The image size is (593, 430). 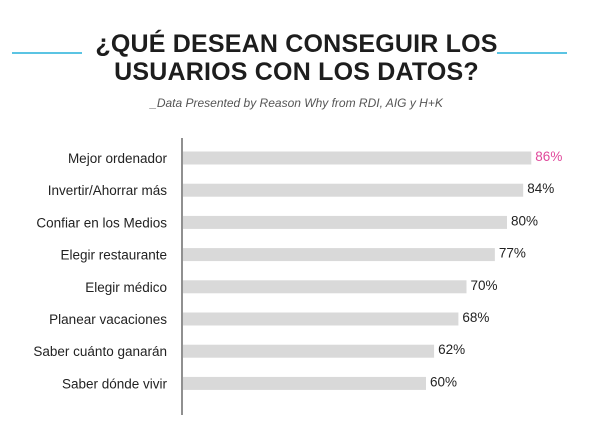 I want to click on value-label-5: 68%, so click(x=475, y=317).